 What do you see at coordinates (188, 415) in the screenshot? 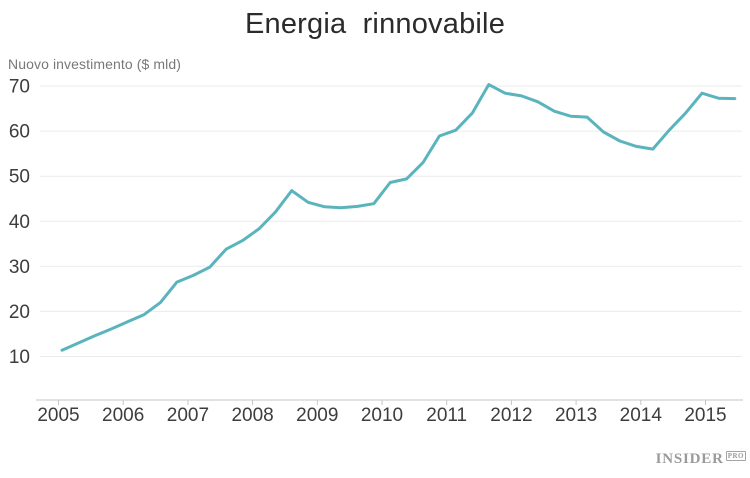
I see `x-axis-tick-label-2007: 2007` at bounding box center [188, 415].